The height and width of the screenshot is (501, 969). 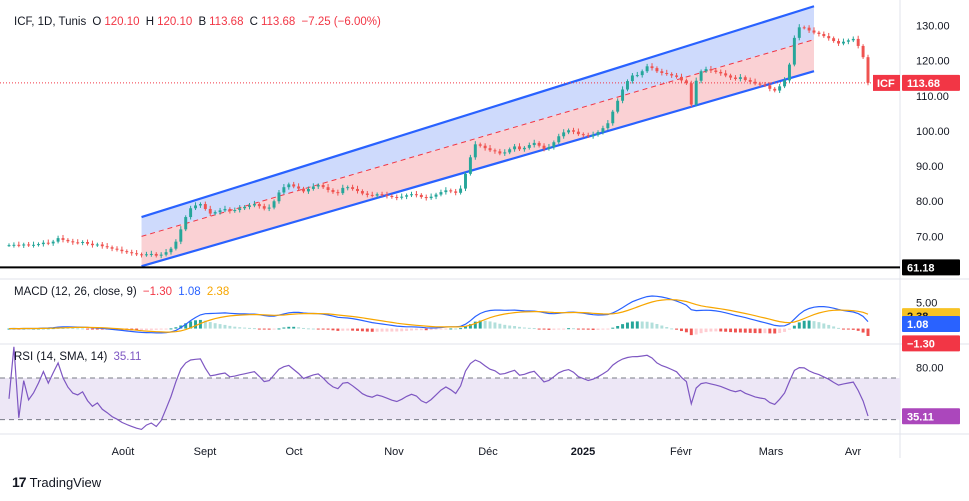 I want to click on tradingview-logo: 17 TradingView, so click(x=56, y=482).